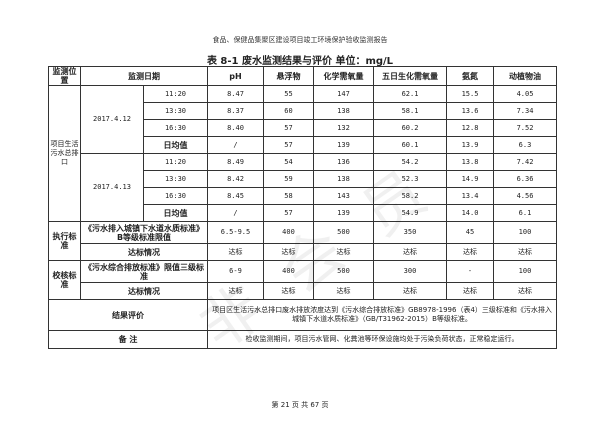  What do you see at coordinates (343, 111) in the screenshot?
I see `table-cell: 138` at bounding box center [343, 111].